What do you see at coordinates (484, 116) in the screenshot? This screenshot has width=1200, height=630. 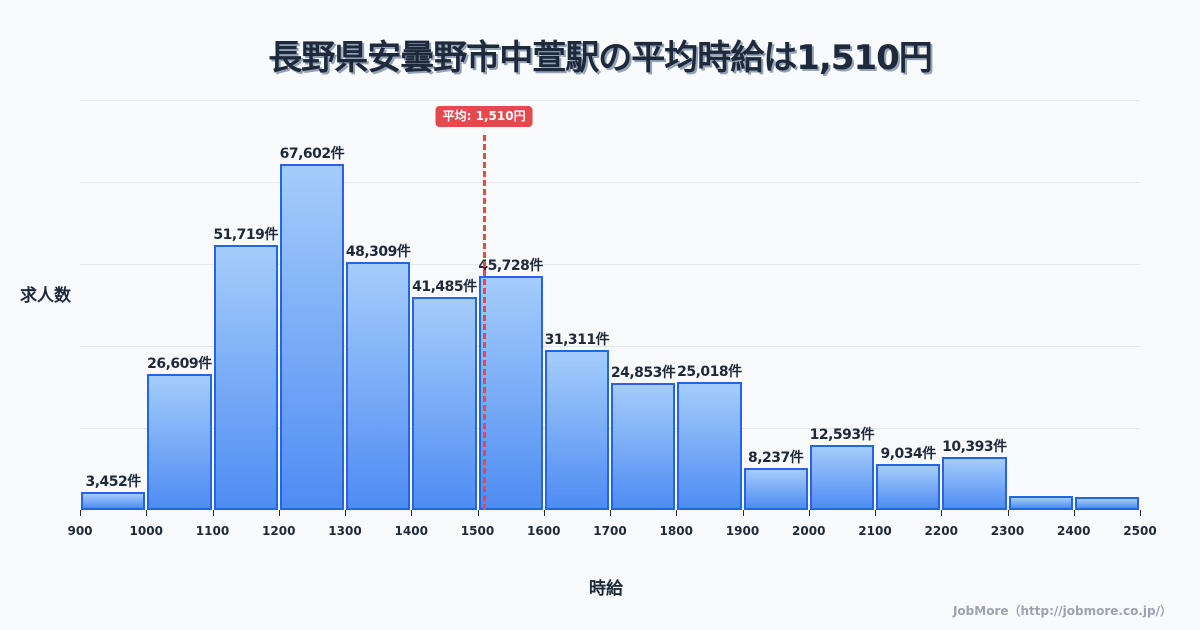 I see `mean-badge: 平均: 1,510円` at bounding box center [484, 116].